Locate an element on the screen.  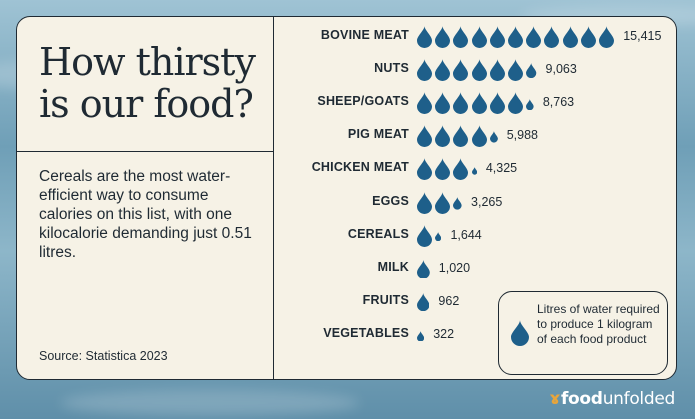
source-note: Source: Statistica 2023 is located at coordinates (103, 356).